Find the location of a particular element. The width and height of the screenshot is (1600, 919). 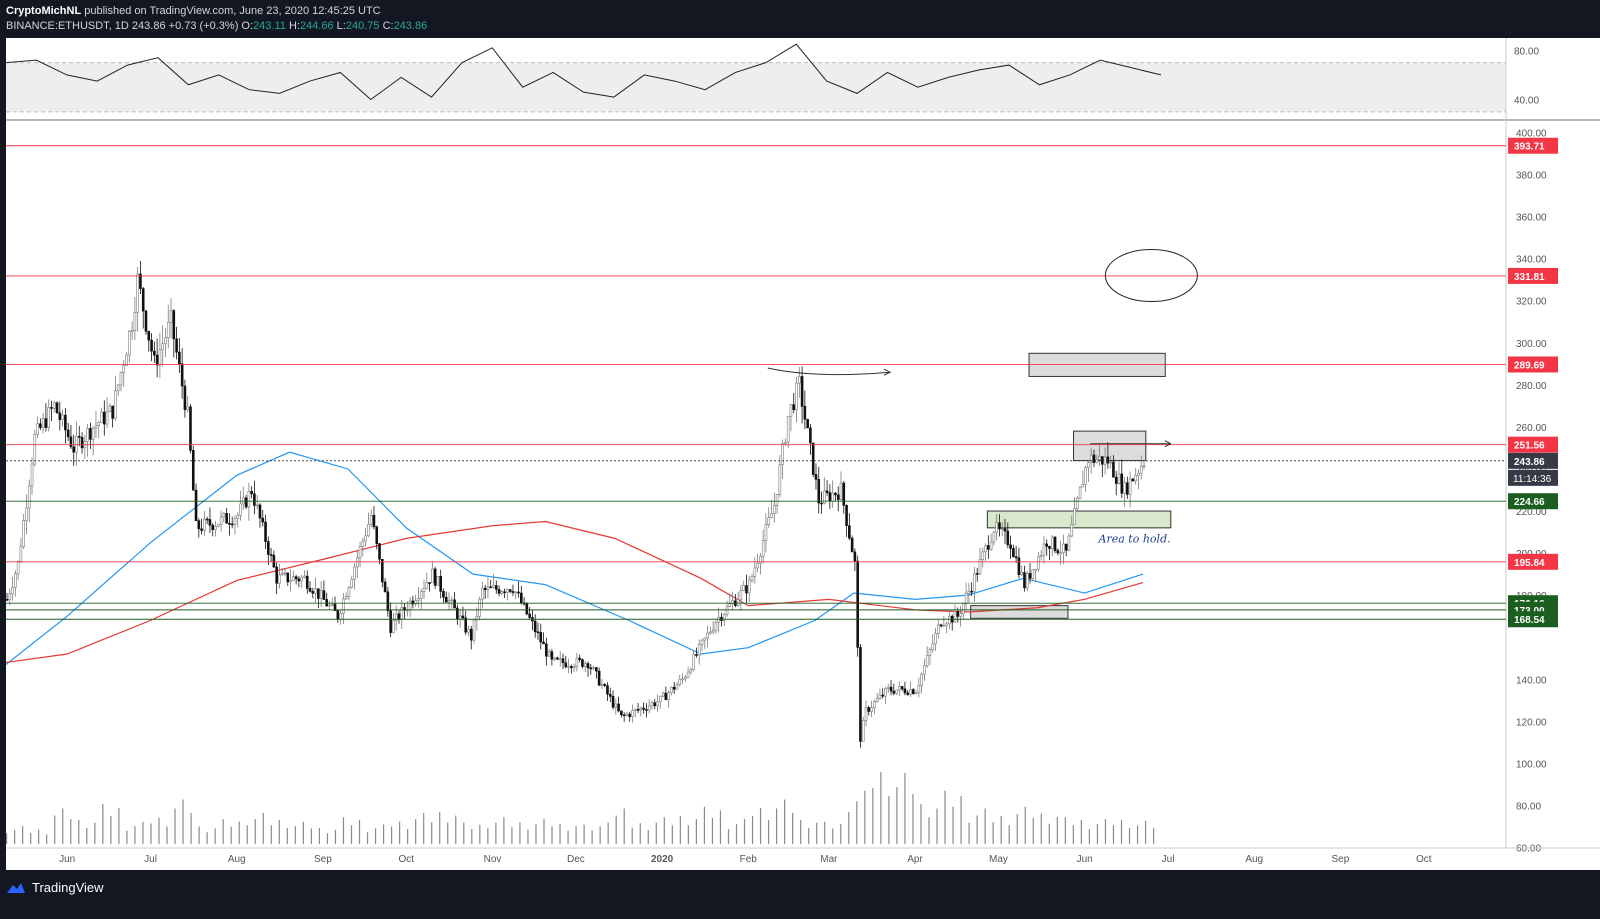

time-tick-label: Nov is located at coordinates (493, 859).